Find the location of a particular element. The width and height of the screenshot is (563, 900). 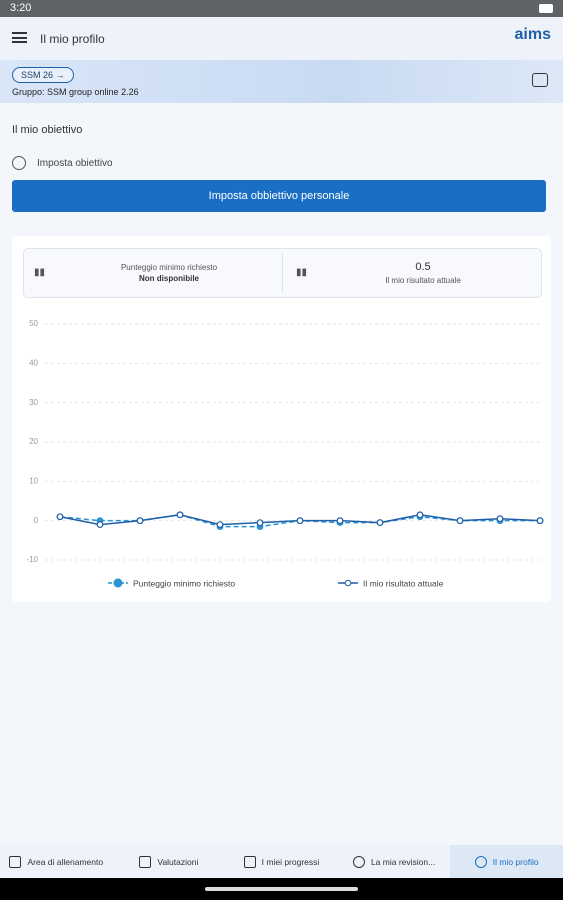

stat-value: 0.5 is located at coordinates (423, 267).